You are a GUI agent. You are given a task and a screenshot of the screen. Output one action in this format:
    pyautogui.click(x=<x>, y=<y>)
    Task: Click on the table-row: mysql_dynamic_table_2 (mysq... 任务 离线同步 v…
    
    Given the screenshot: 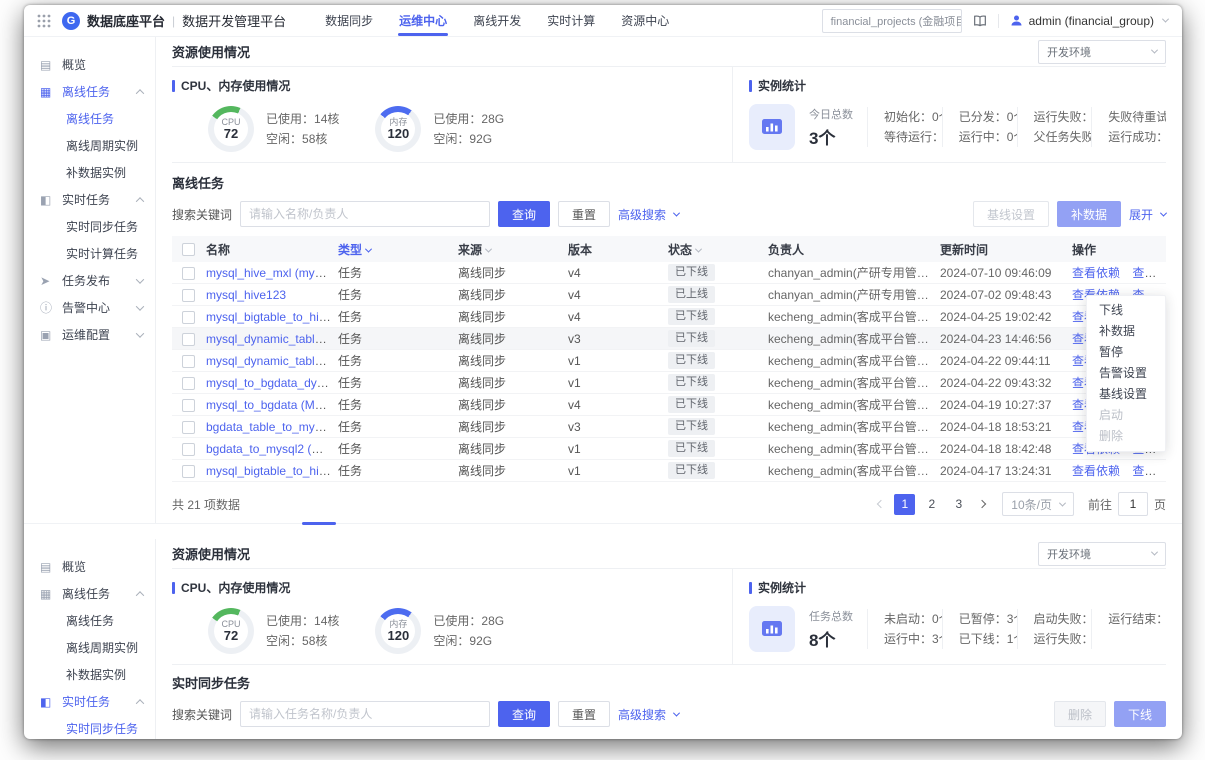 What is the action you would take?
    pyautogui.click(x=669, y=339)
    